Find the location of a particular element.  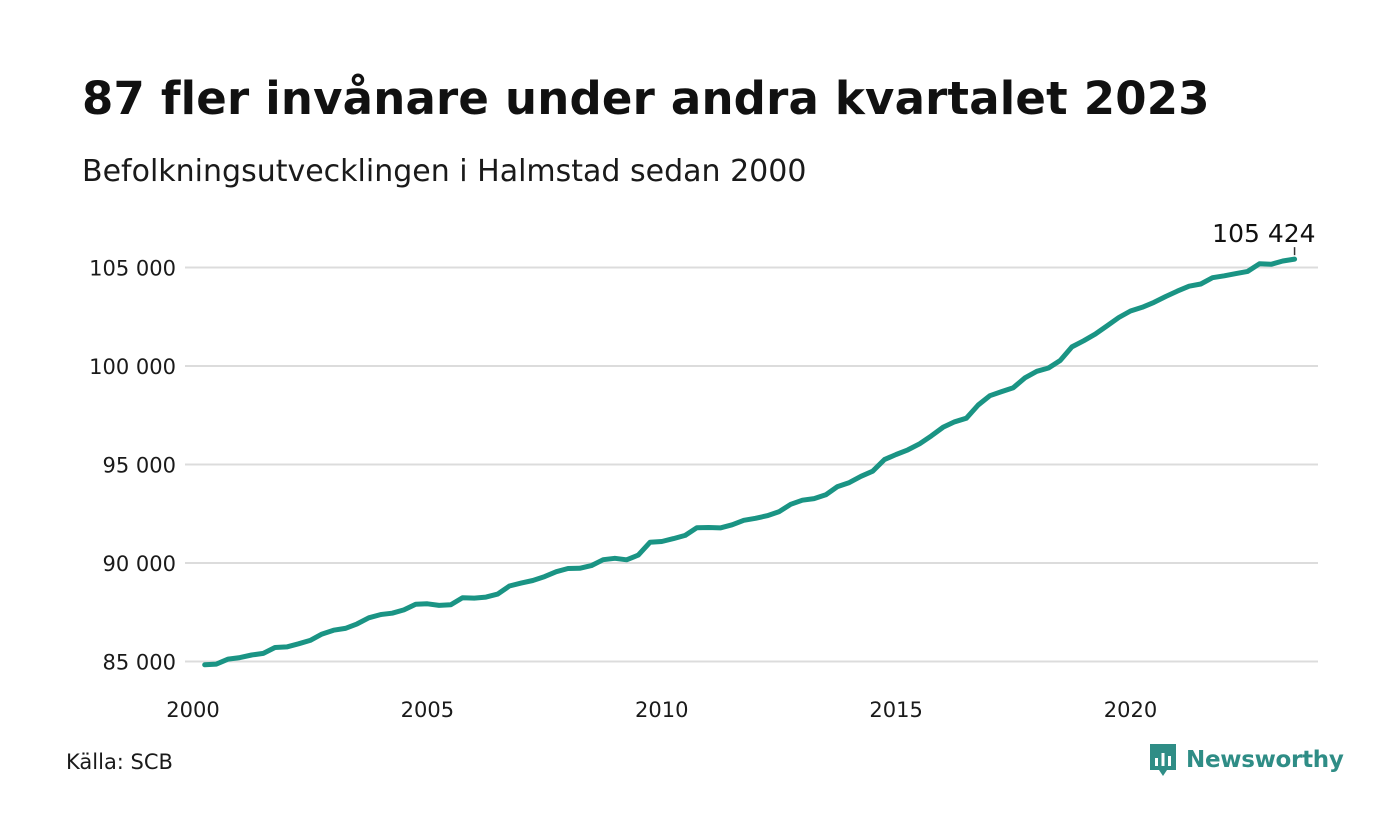

x-tick-label: 2005 is located at coordinates (427, 710).